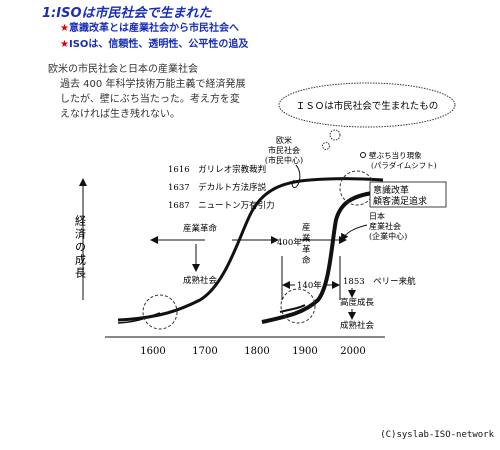 This screenshot has height=450, width=500. Describe the element at coordinates (123, 69) in the screenshot. I see `intro-heading: 欧米の市民社会と日本の産業社会` at that location.